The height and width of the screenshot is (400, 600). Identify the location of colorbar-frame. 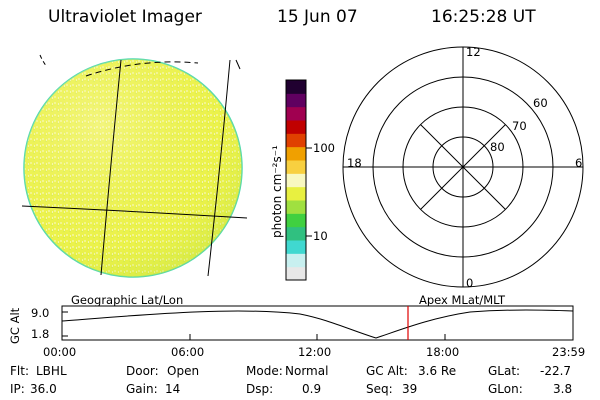
(296, 180).